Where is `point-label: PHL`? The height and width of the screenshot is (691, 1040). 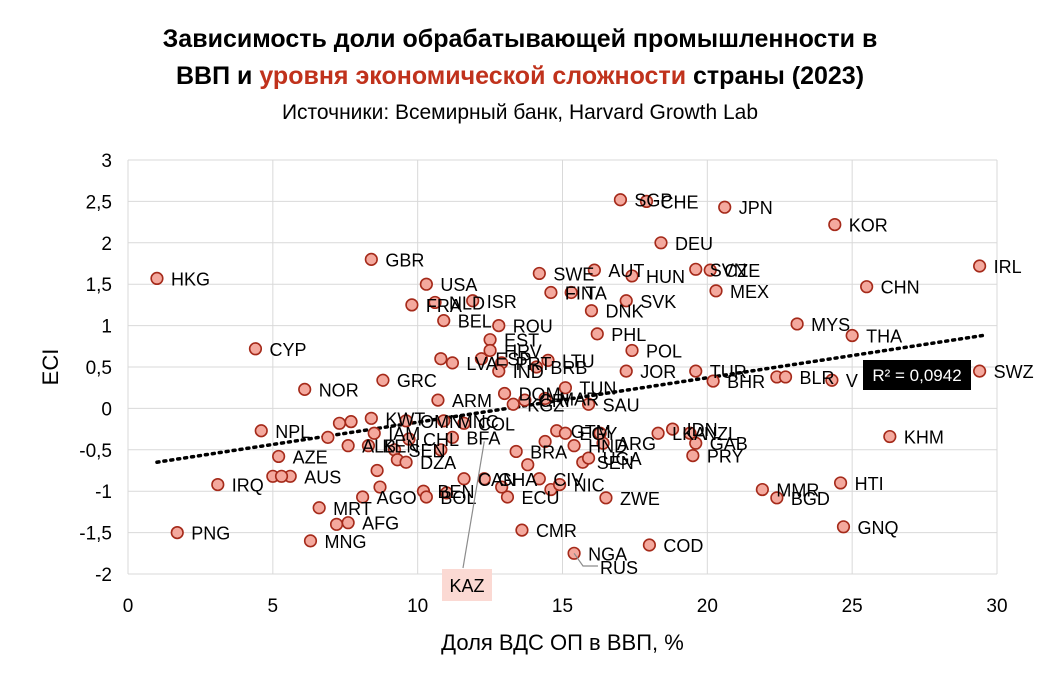
point-label: PHL is located at coordinates (628, 335).